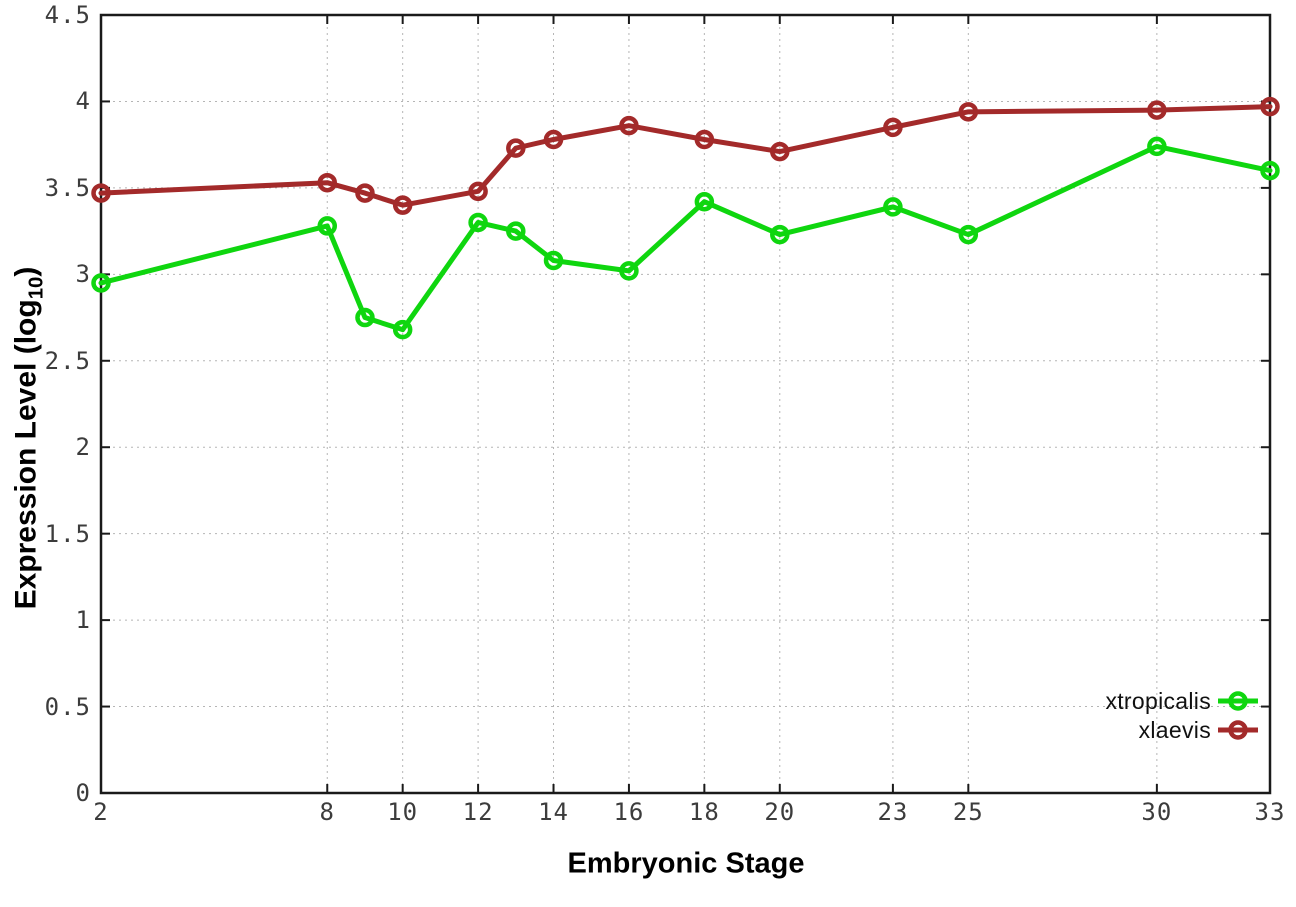 Image resolution: width=1296 pixels, height=907 pixels. I want to click on x-tick-label: 14, so click(553, 812).